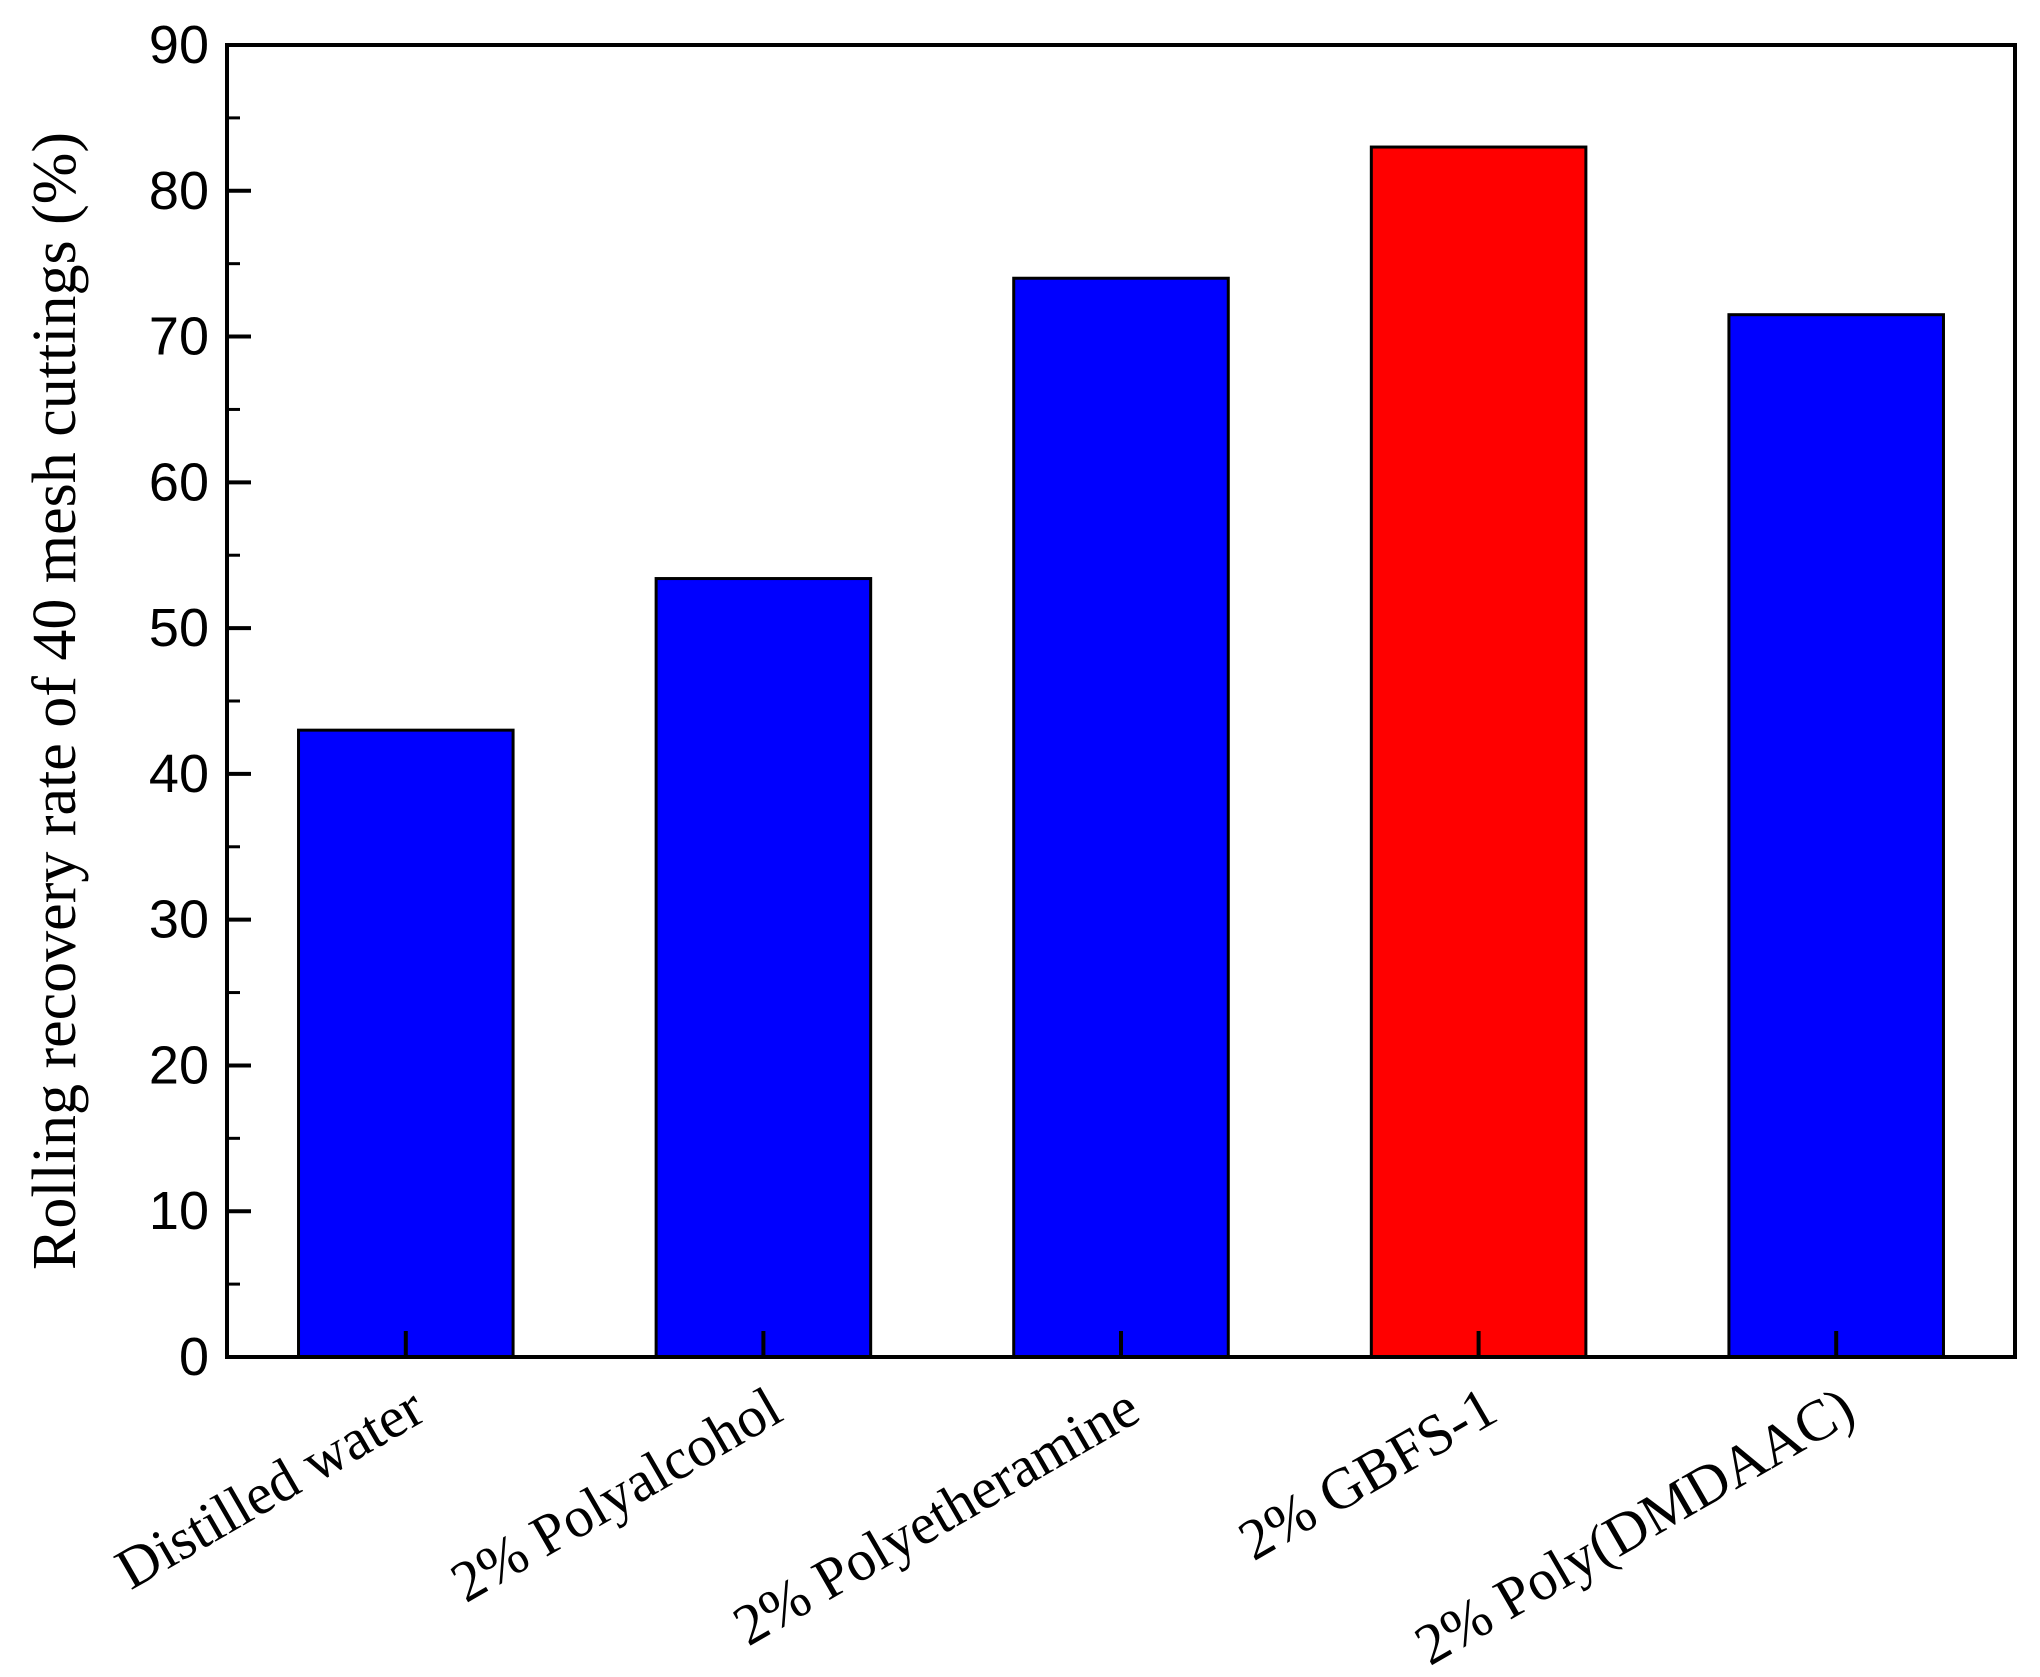  What do you see at coordinates (270, 1488) in the screenshot?
I see `x-tick-label-0: Distilled water` at bounding box center [270, 1488].